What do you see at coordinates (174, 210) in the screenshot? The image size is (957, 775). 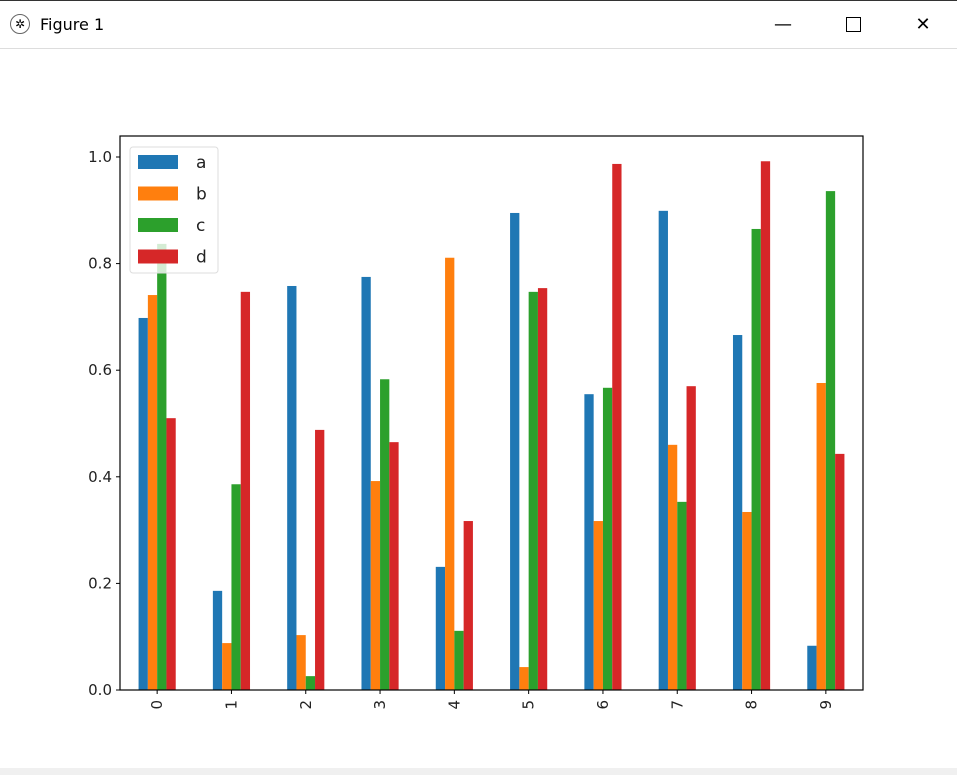 I see `legend` at bounding box center [174, 210].